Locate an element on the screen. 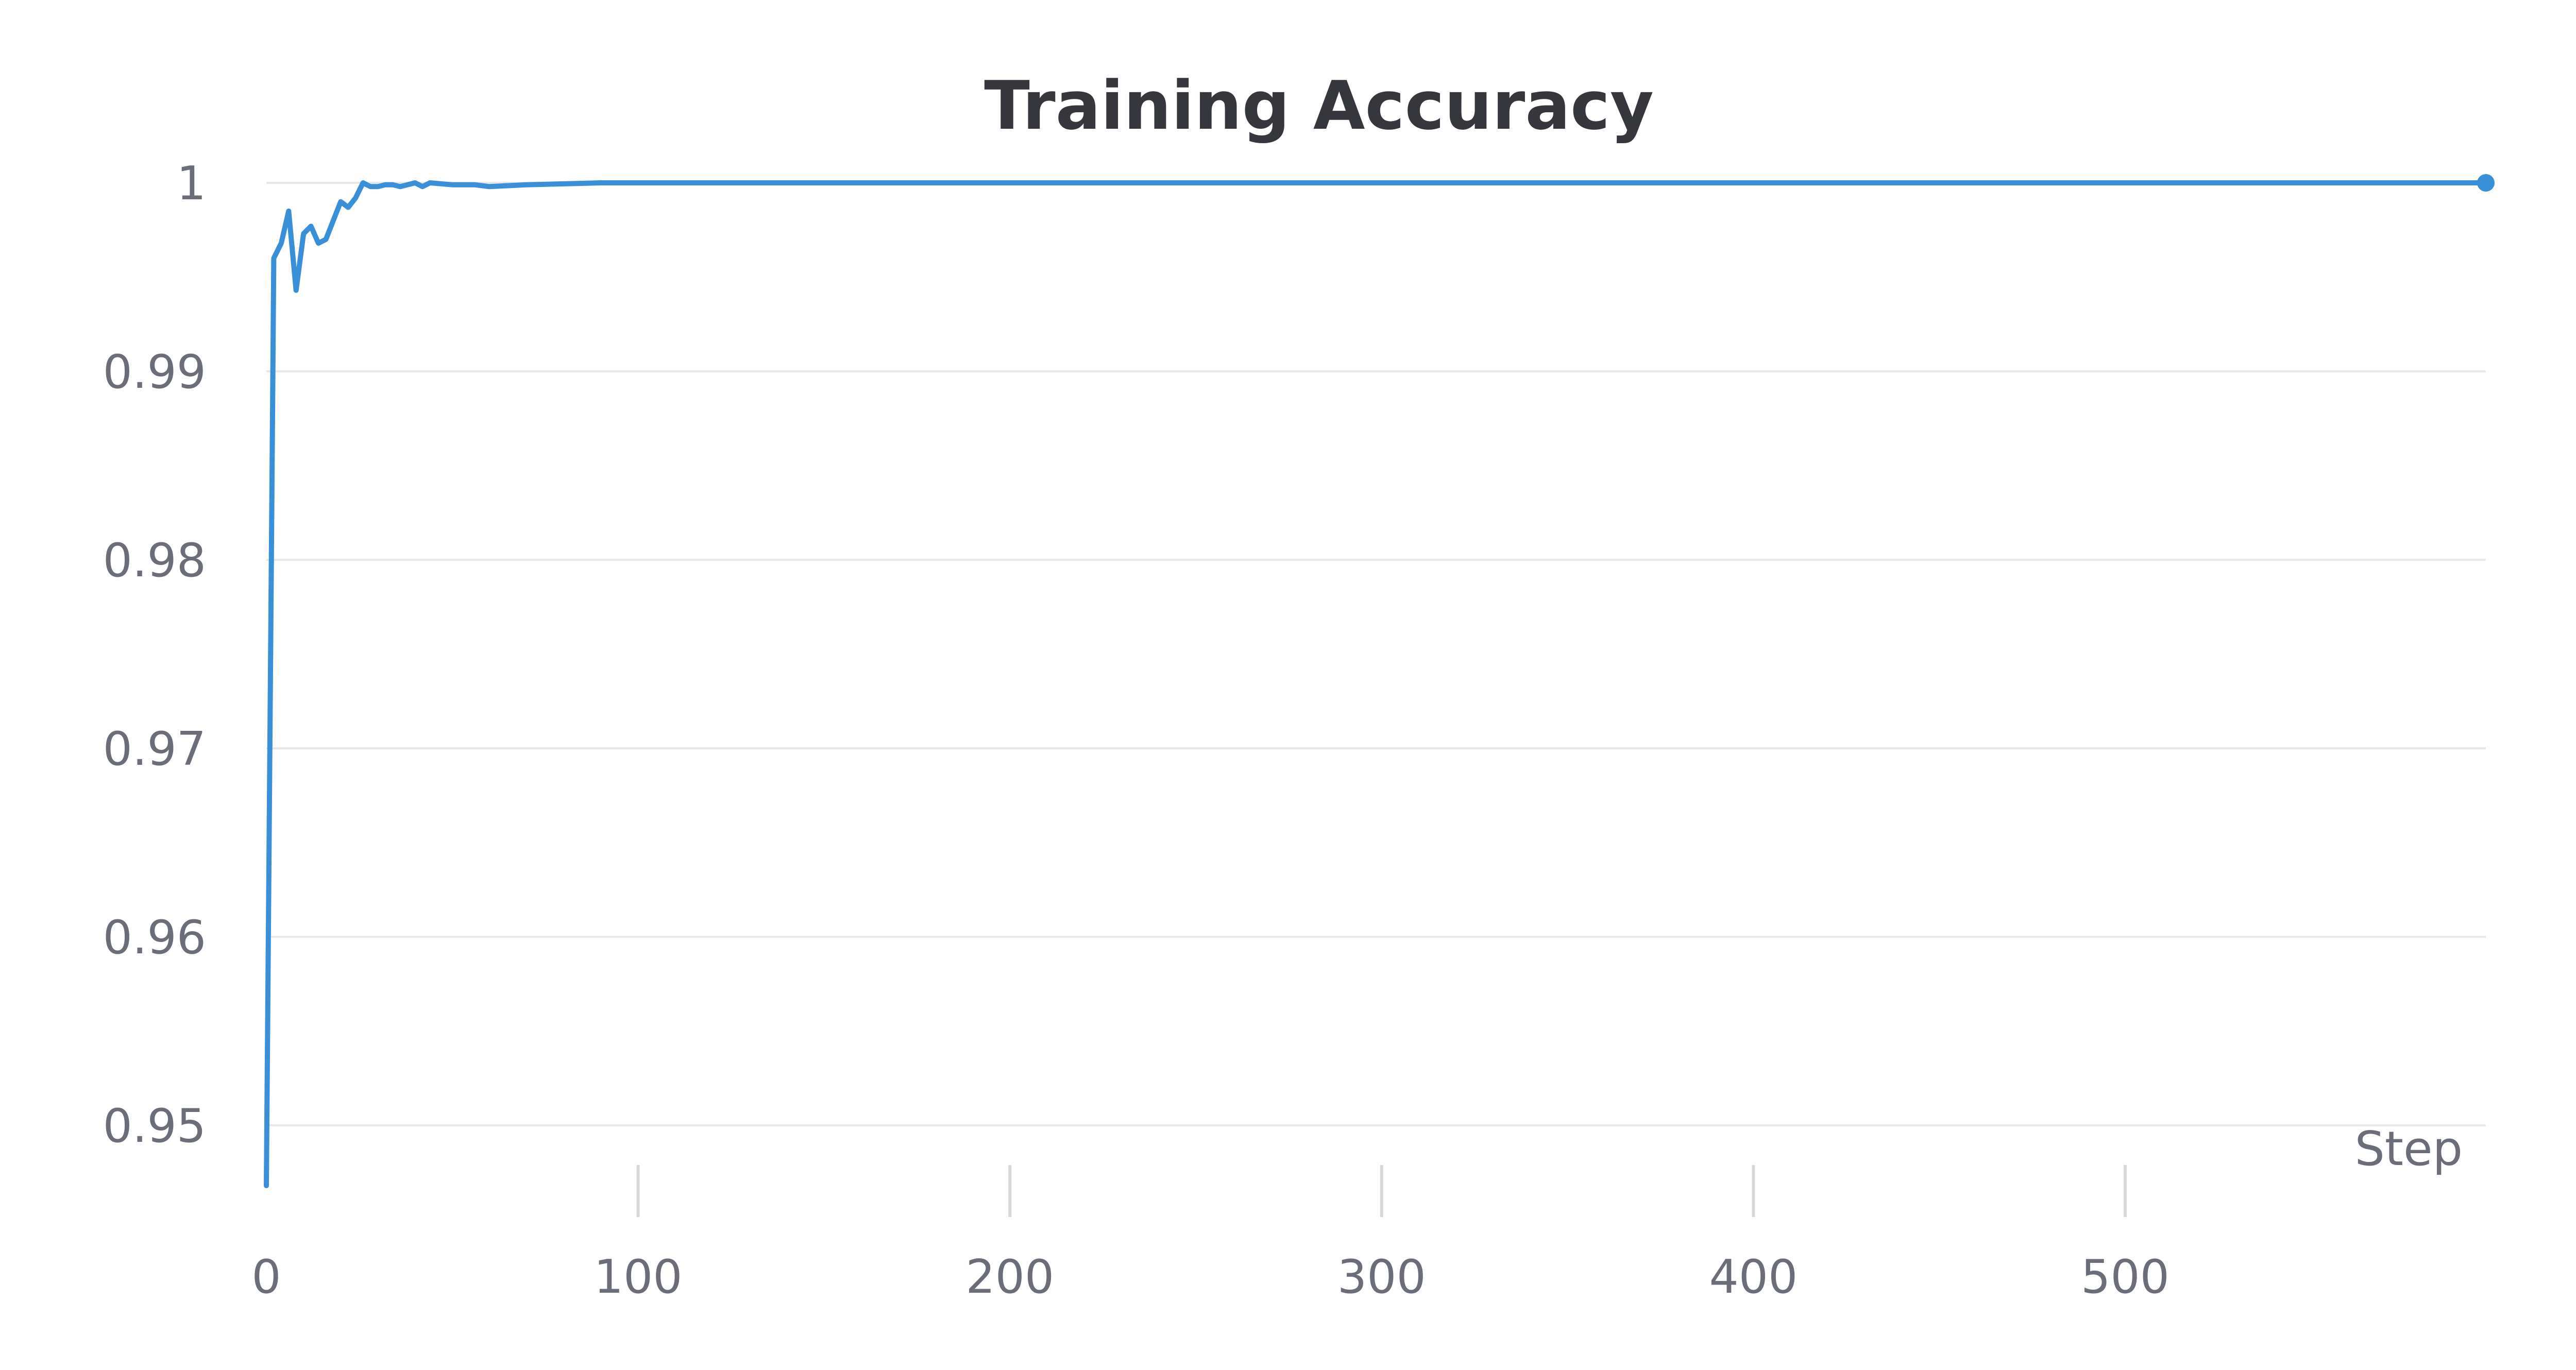 Image resolution: width=2576 pixels, height=1370 pixels. y-tick-label: 1 is located at coordinates (191, 184).